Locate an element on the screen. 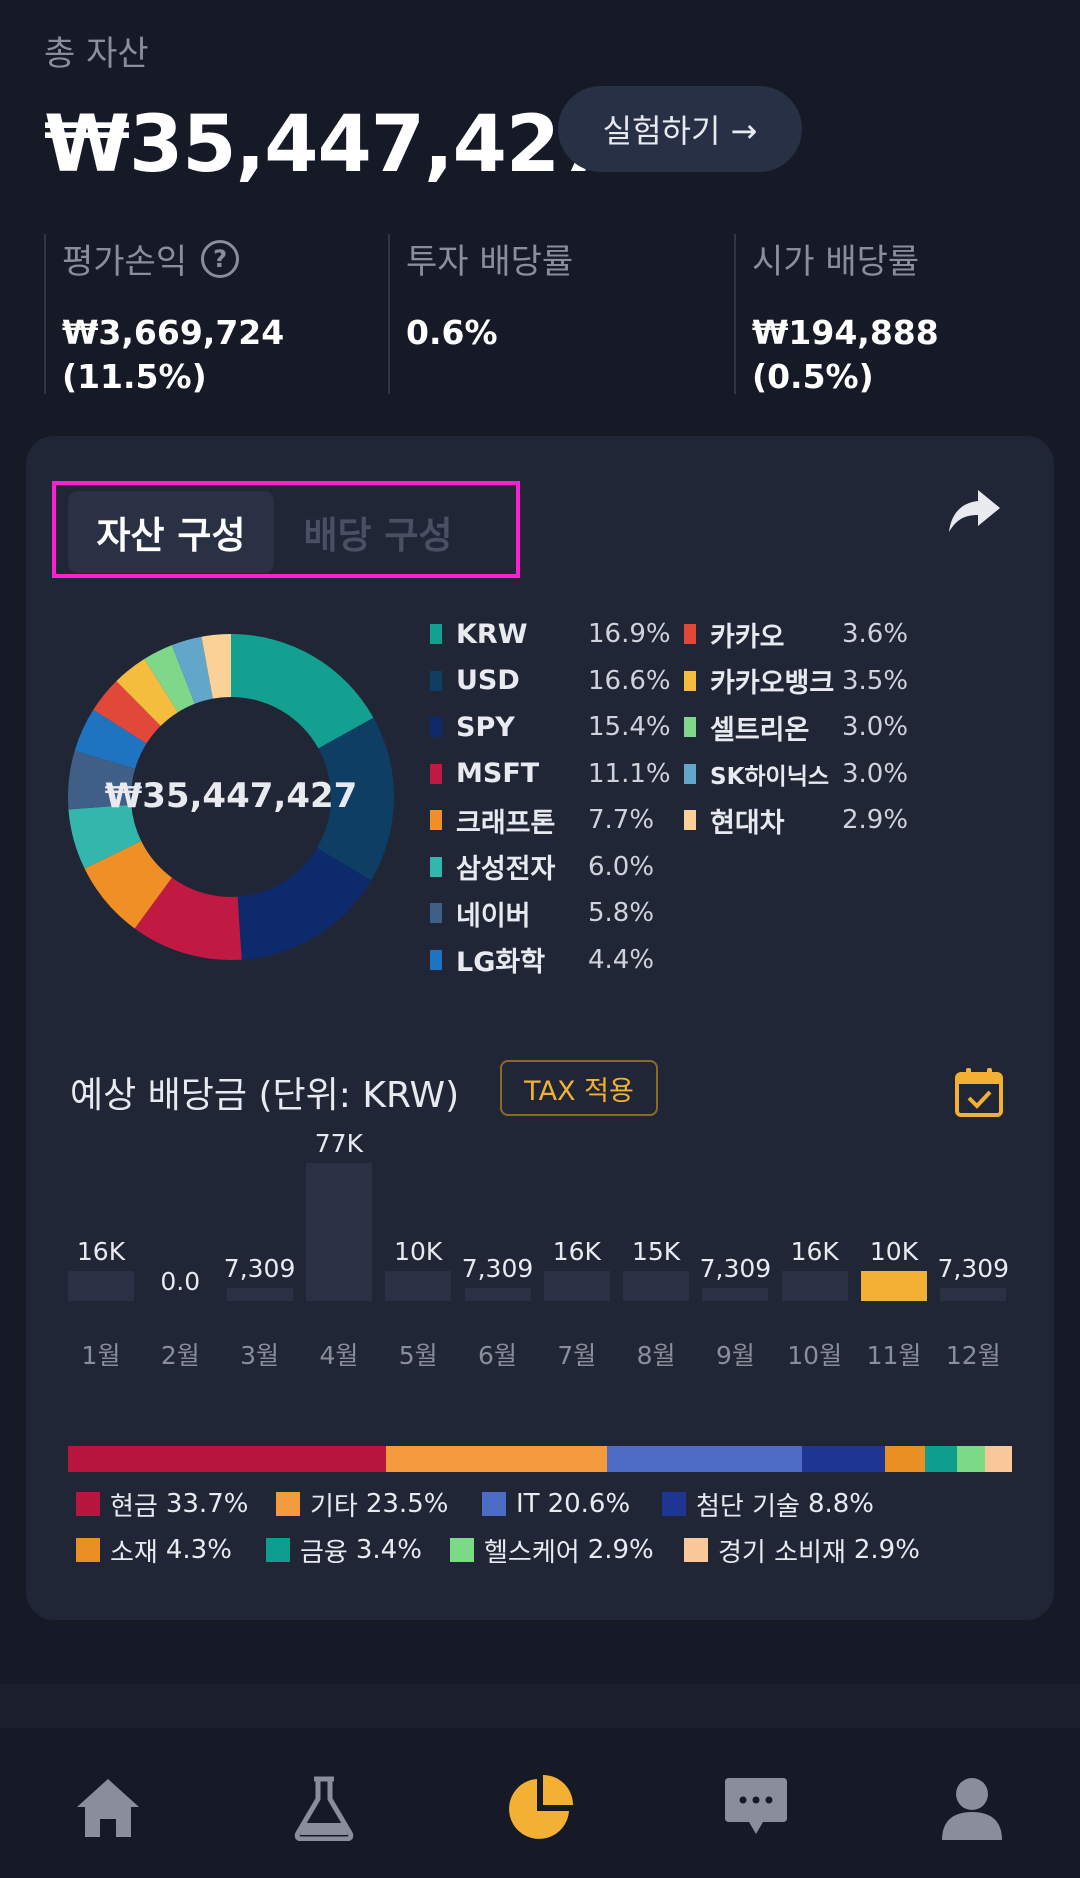  nav-portfolio is located at coordinates (540, 1808).